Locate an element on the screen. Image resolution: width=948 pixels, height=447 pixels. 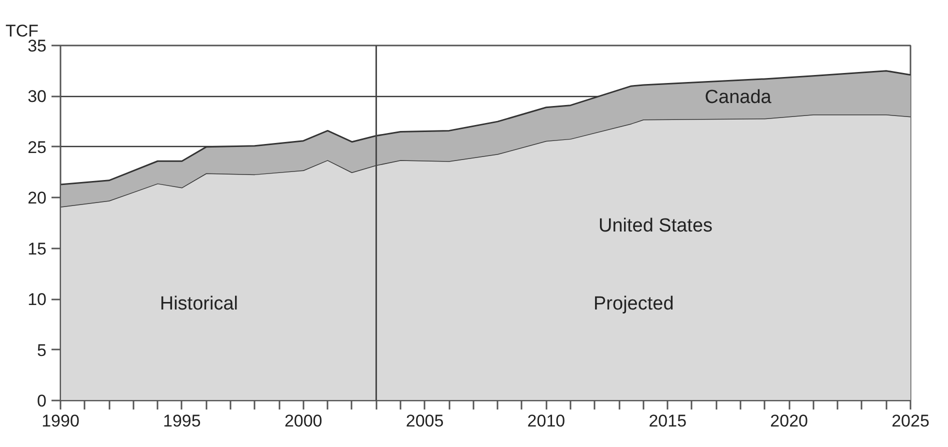
x-tick-label: 1995 is located at coordinates (182, 421).